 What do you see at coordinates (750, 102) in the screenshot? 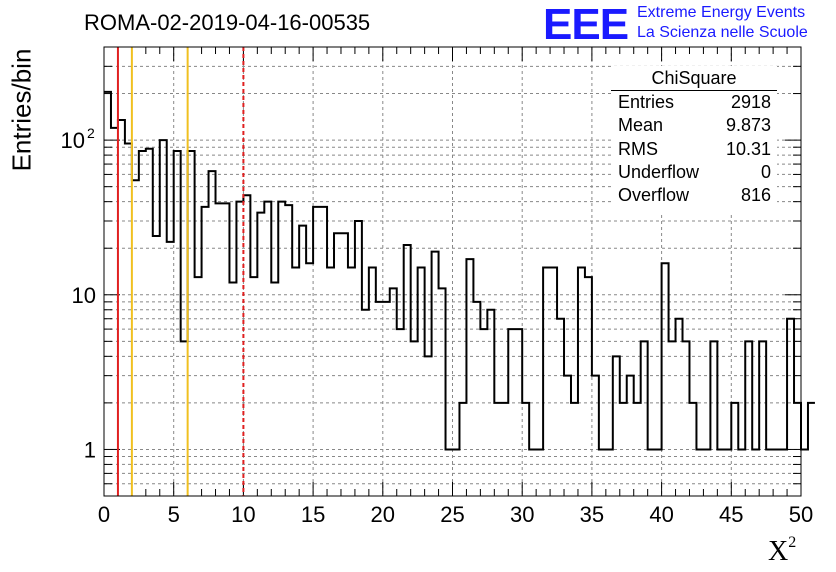
I see `stats-value: 2918` at bounding box center [750, 102].